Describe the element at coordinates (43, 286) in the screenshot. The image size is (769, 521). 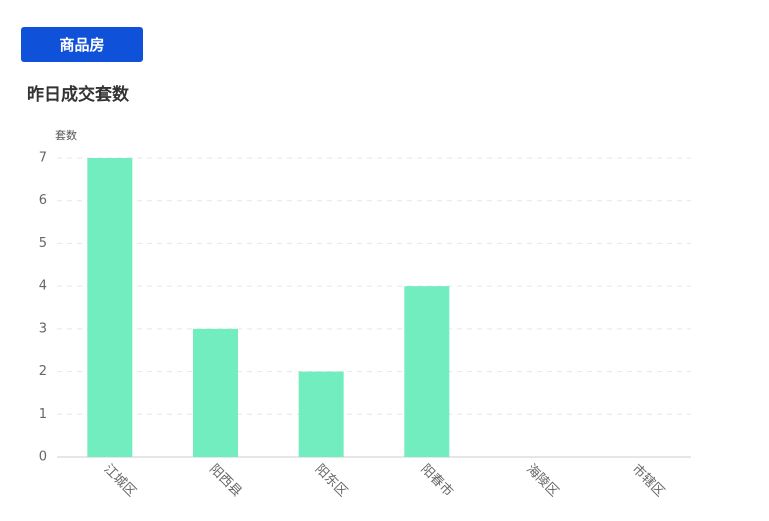
I see `y-tick-label: 4` at that location.